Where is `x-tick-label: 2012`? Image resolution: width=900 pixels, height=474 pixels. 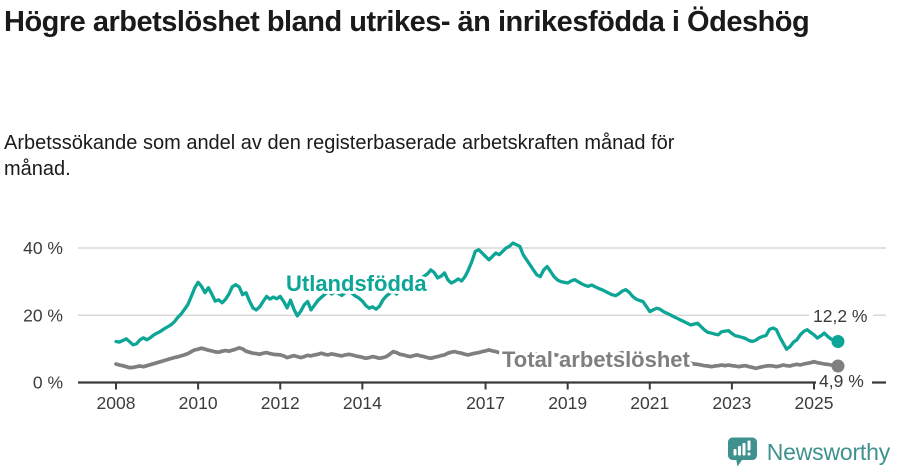
x-tick-label: 2012 is located at coordinates (280, 403).